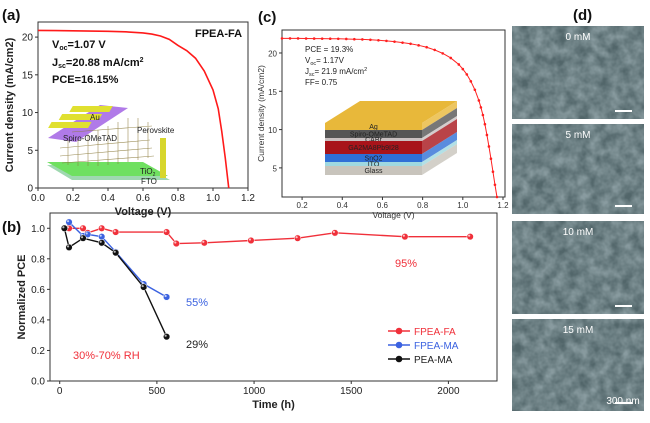 Image resolution: width=650 pixels, height=423 pixels. What do you see at coordinates (267, 17) in the screenshot?
I see `panel-label-c: (c)` at bounding box center [267, 17].